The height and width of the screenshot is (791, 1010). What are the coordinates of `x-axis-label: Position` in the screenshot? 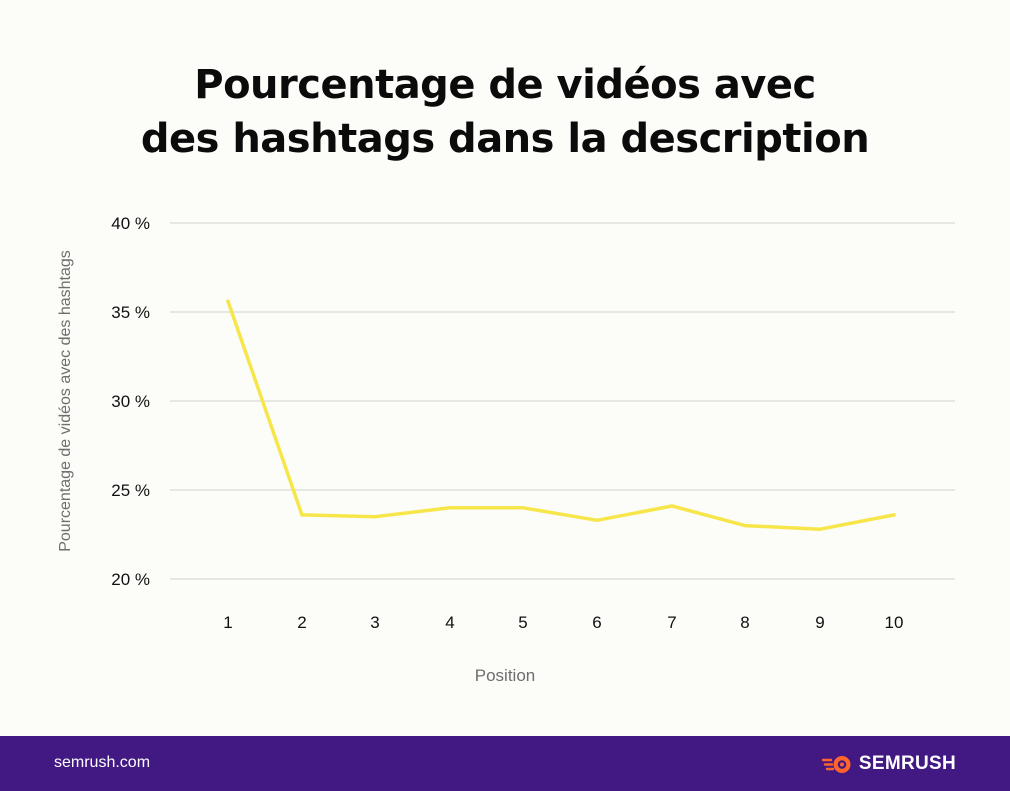 It's located at (505, 675).